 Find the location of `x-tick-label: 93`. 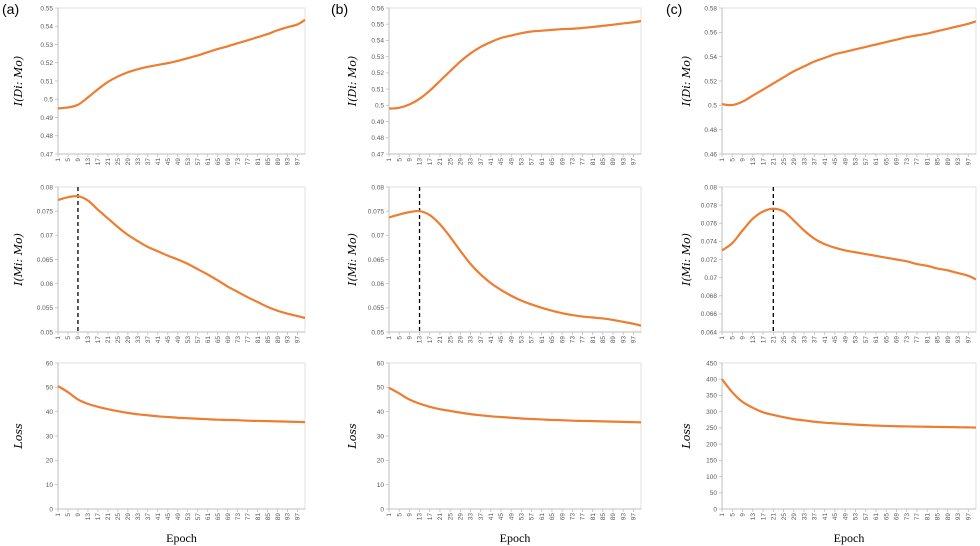

x-tick-label: 93 is located at coordinates (288, 340).